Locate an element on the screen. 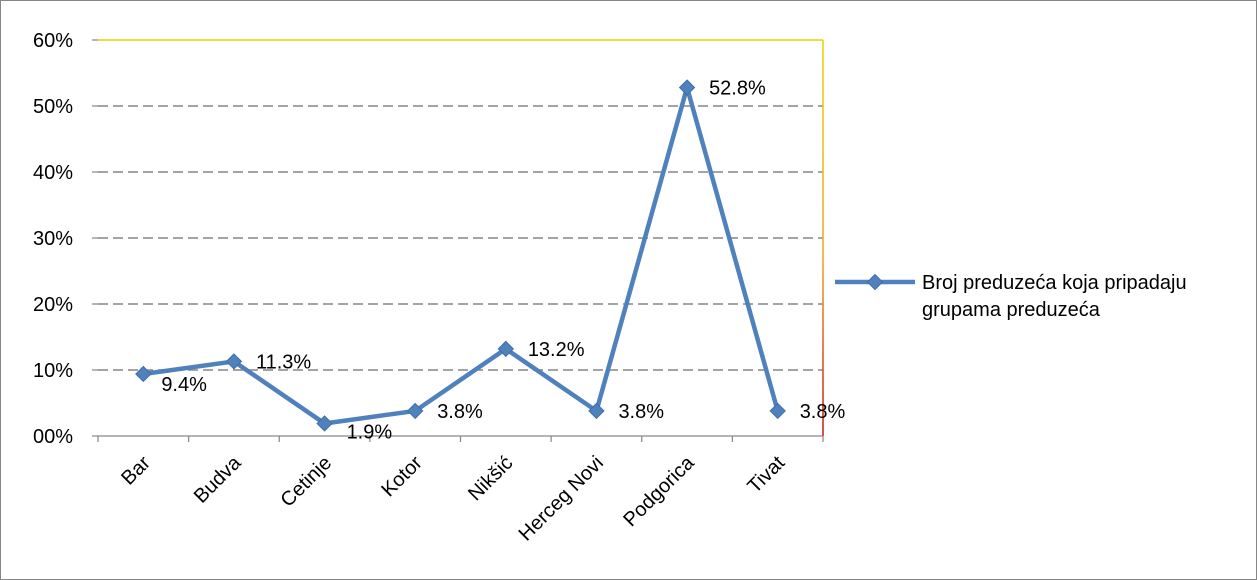 This screenshot has width=1257, height=580. y-tick-label: 00% is located at coordinates (53, 437).